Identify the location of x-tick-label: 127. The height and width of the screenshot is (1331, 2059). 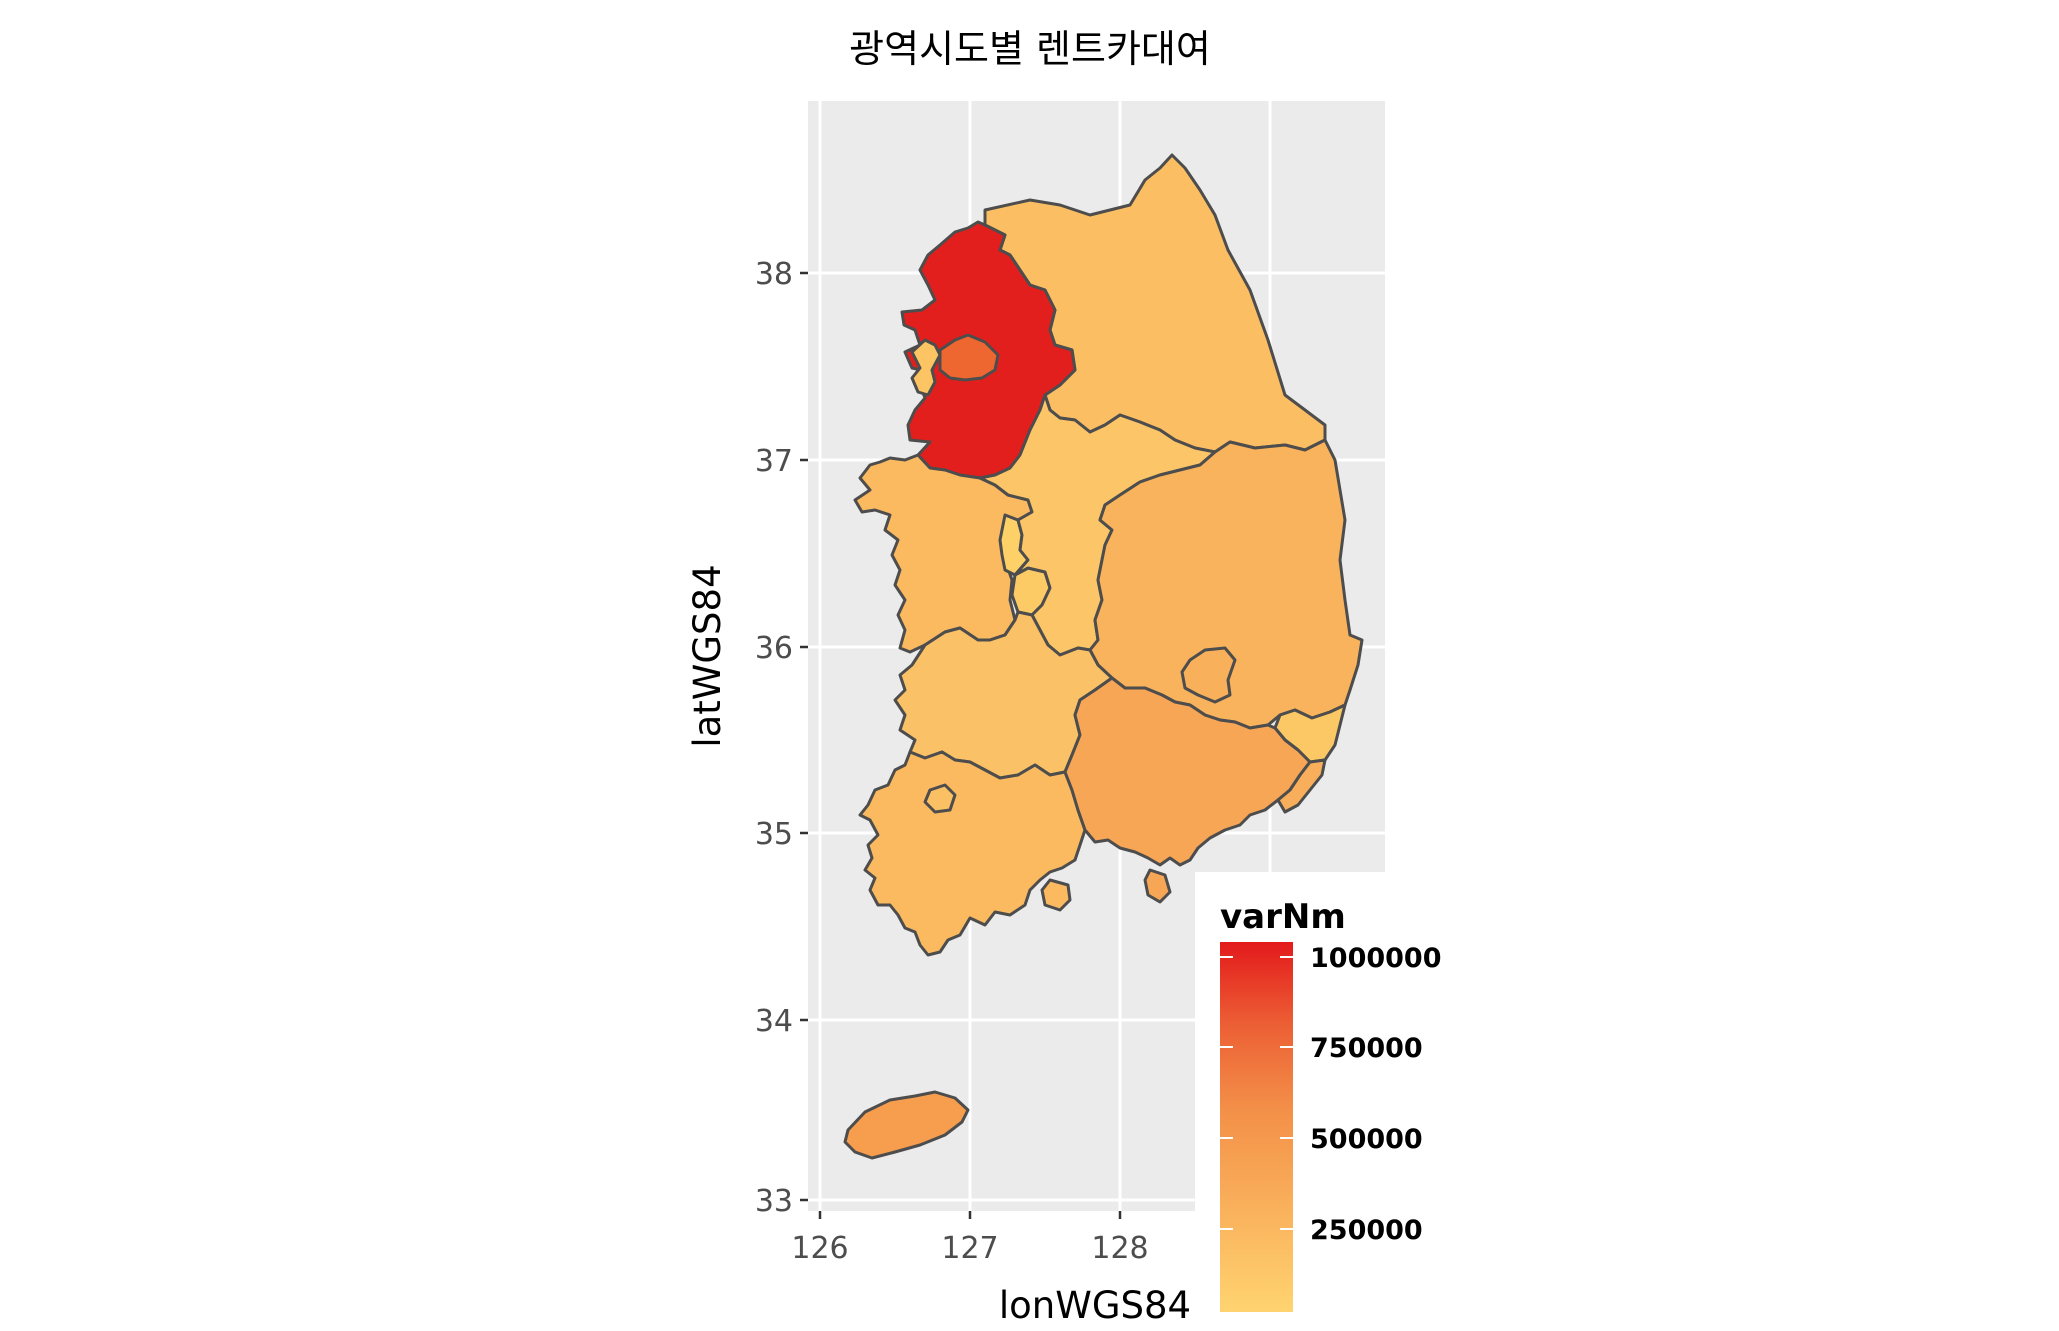
(969, 1248).